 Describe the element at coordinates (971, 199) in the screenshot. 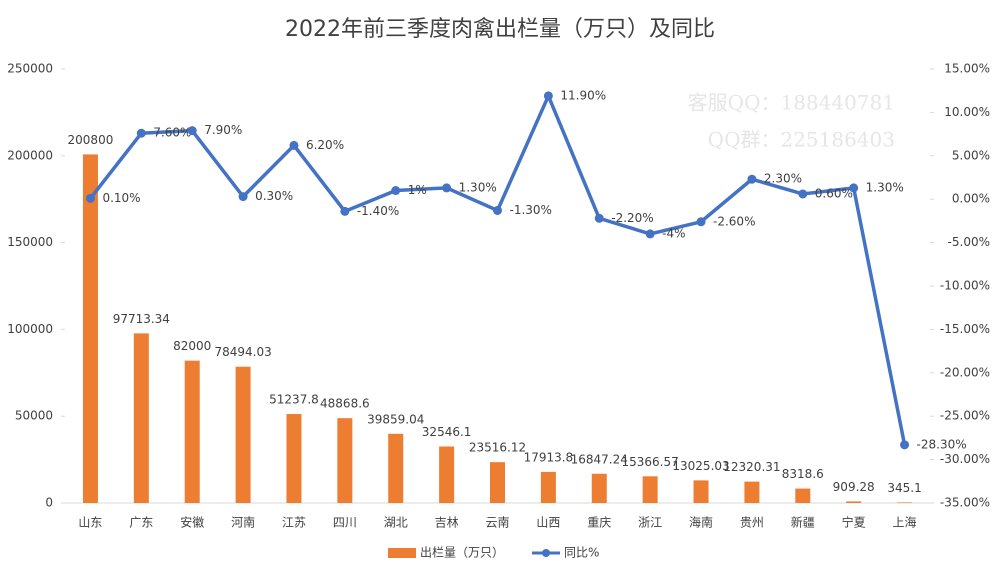

I see `y2-tick-label: 0.00%` at that location.